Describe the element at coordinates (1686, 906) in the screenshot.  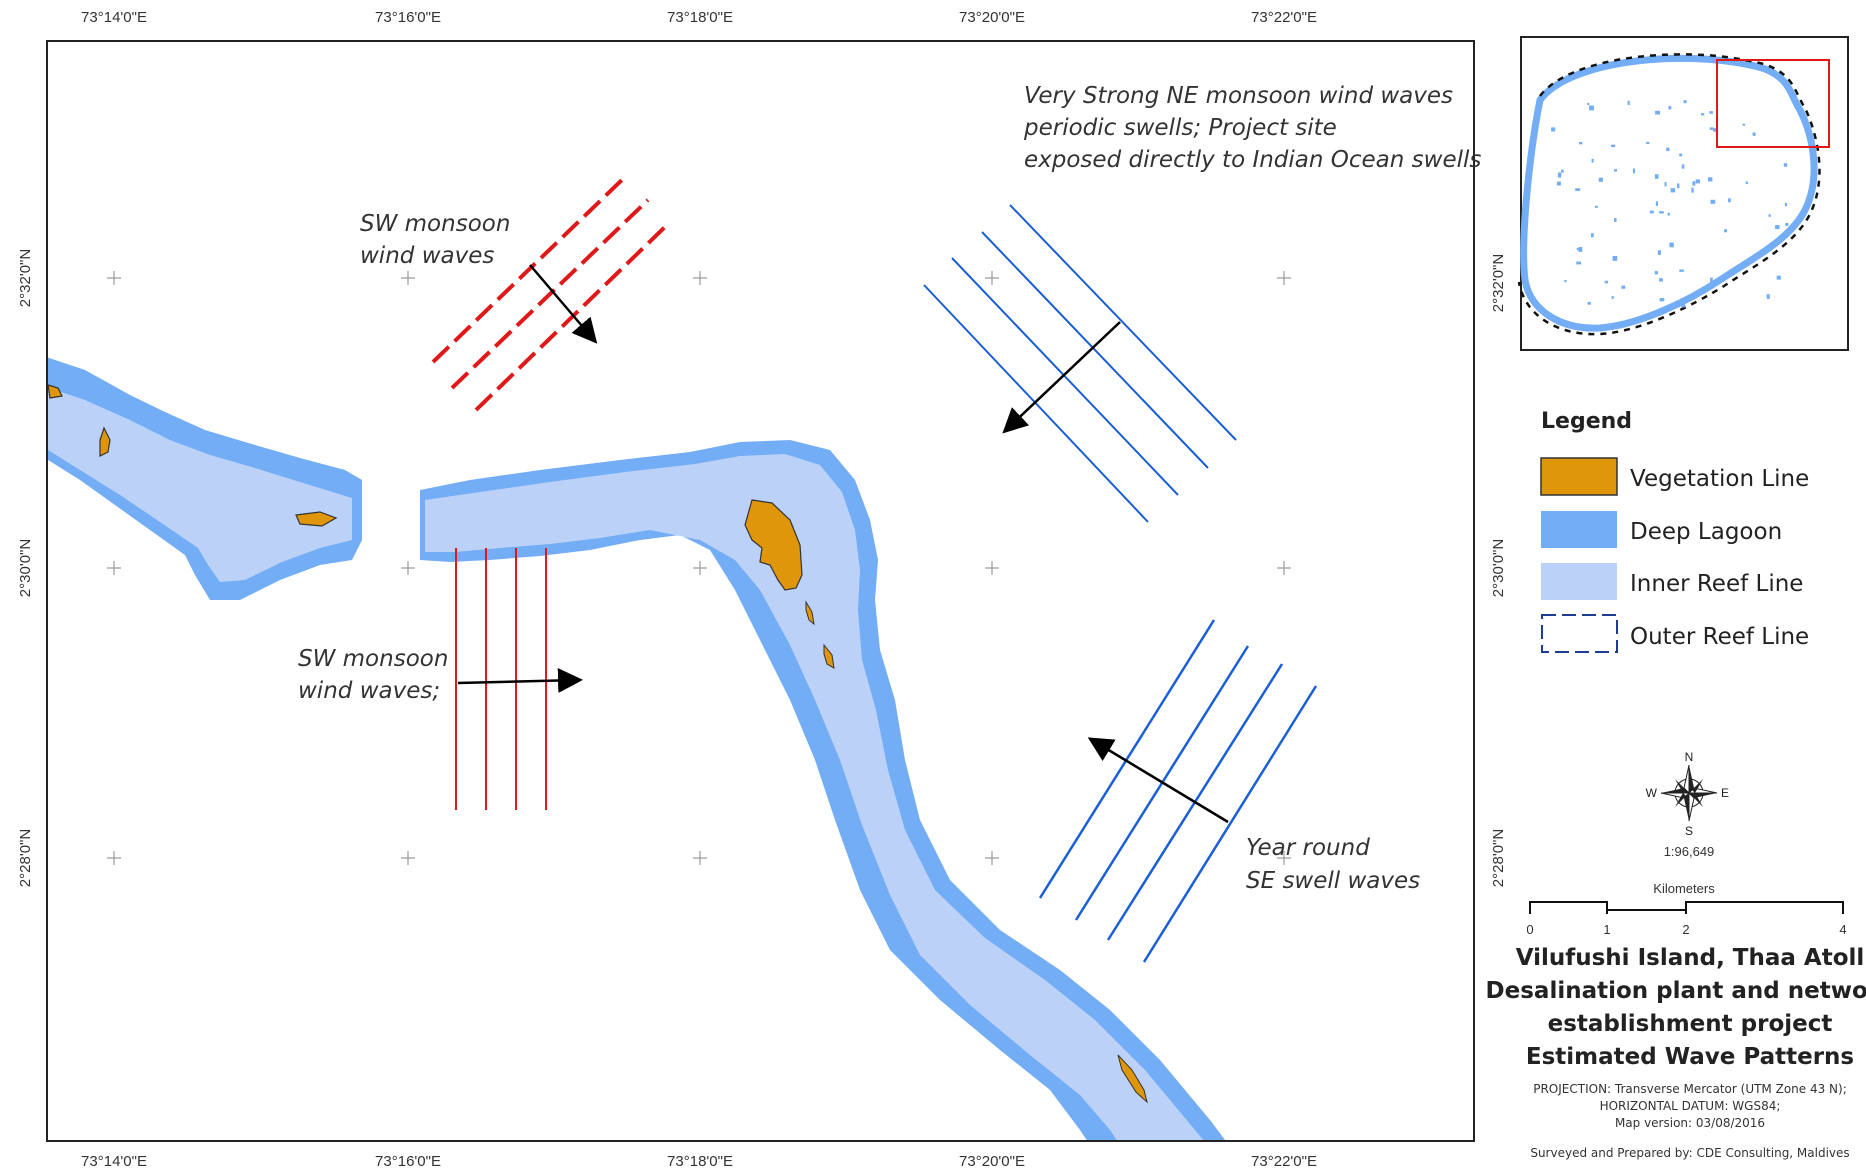
I see `scale-bar-shape` at that location.